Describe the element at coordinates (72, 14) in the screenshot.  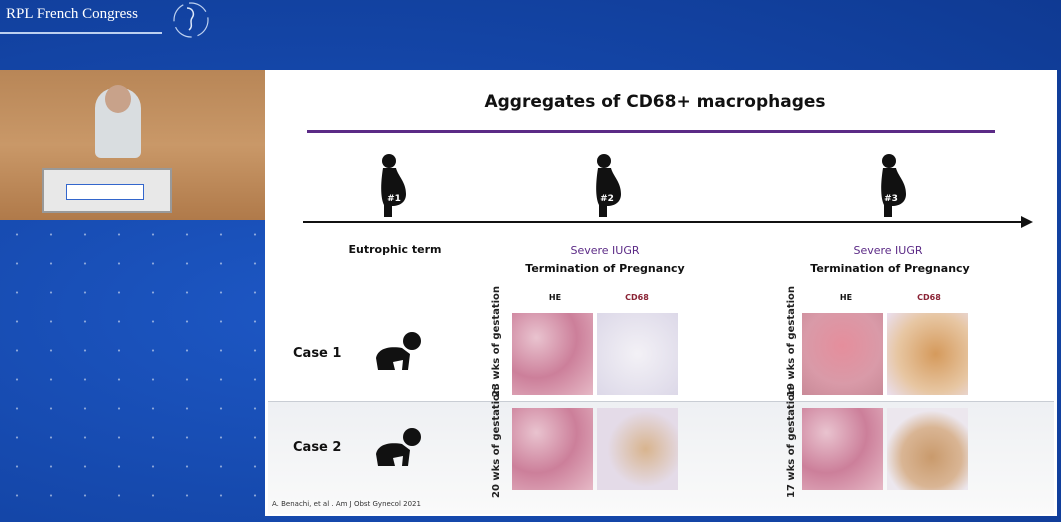
I see `brand-title: RPL French Congress` at that location.